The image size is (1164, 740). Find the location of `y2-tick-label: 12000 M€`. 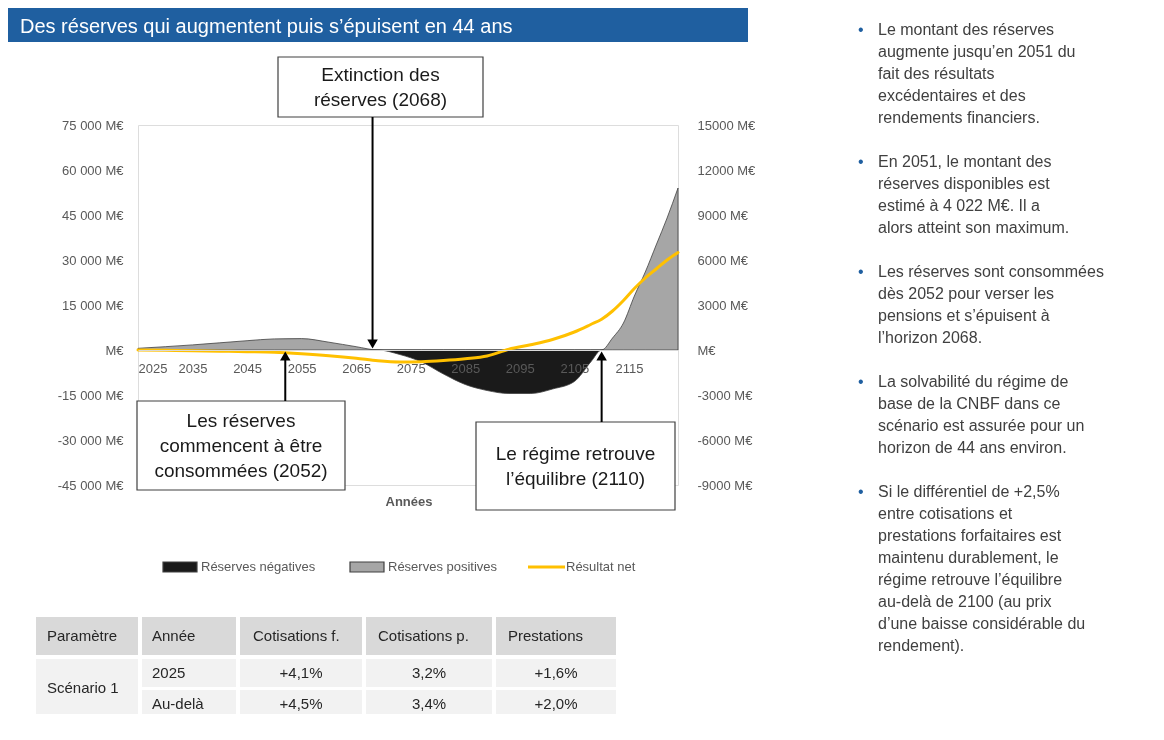

y2-tick-label: 12000 M€ is located at coordinates (727, 170).